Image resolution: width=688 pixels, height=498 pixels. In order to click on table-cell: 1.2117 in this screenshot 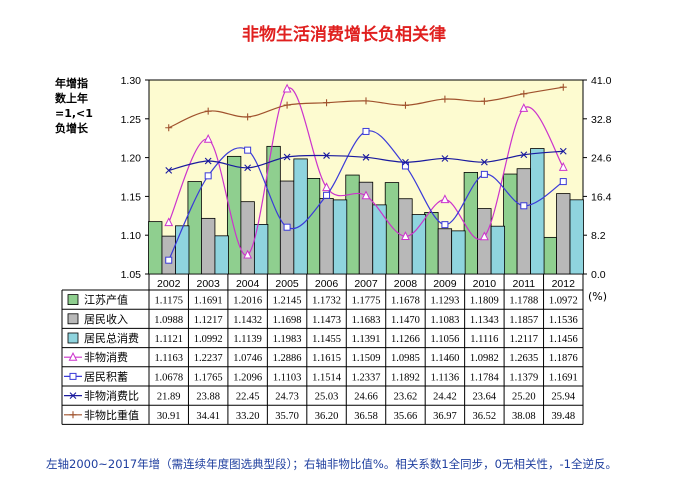, I will do `click(524, 339)`.